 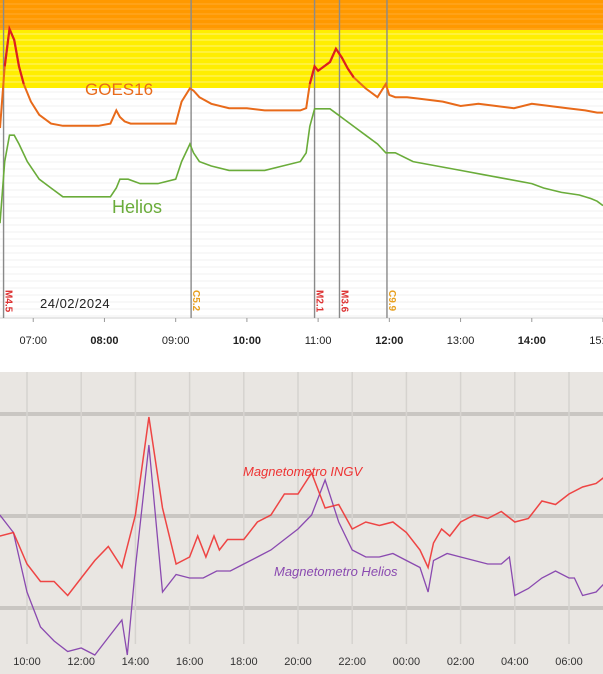 I want to click on x-class-band, so click(x=301, y=15).